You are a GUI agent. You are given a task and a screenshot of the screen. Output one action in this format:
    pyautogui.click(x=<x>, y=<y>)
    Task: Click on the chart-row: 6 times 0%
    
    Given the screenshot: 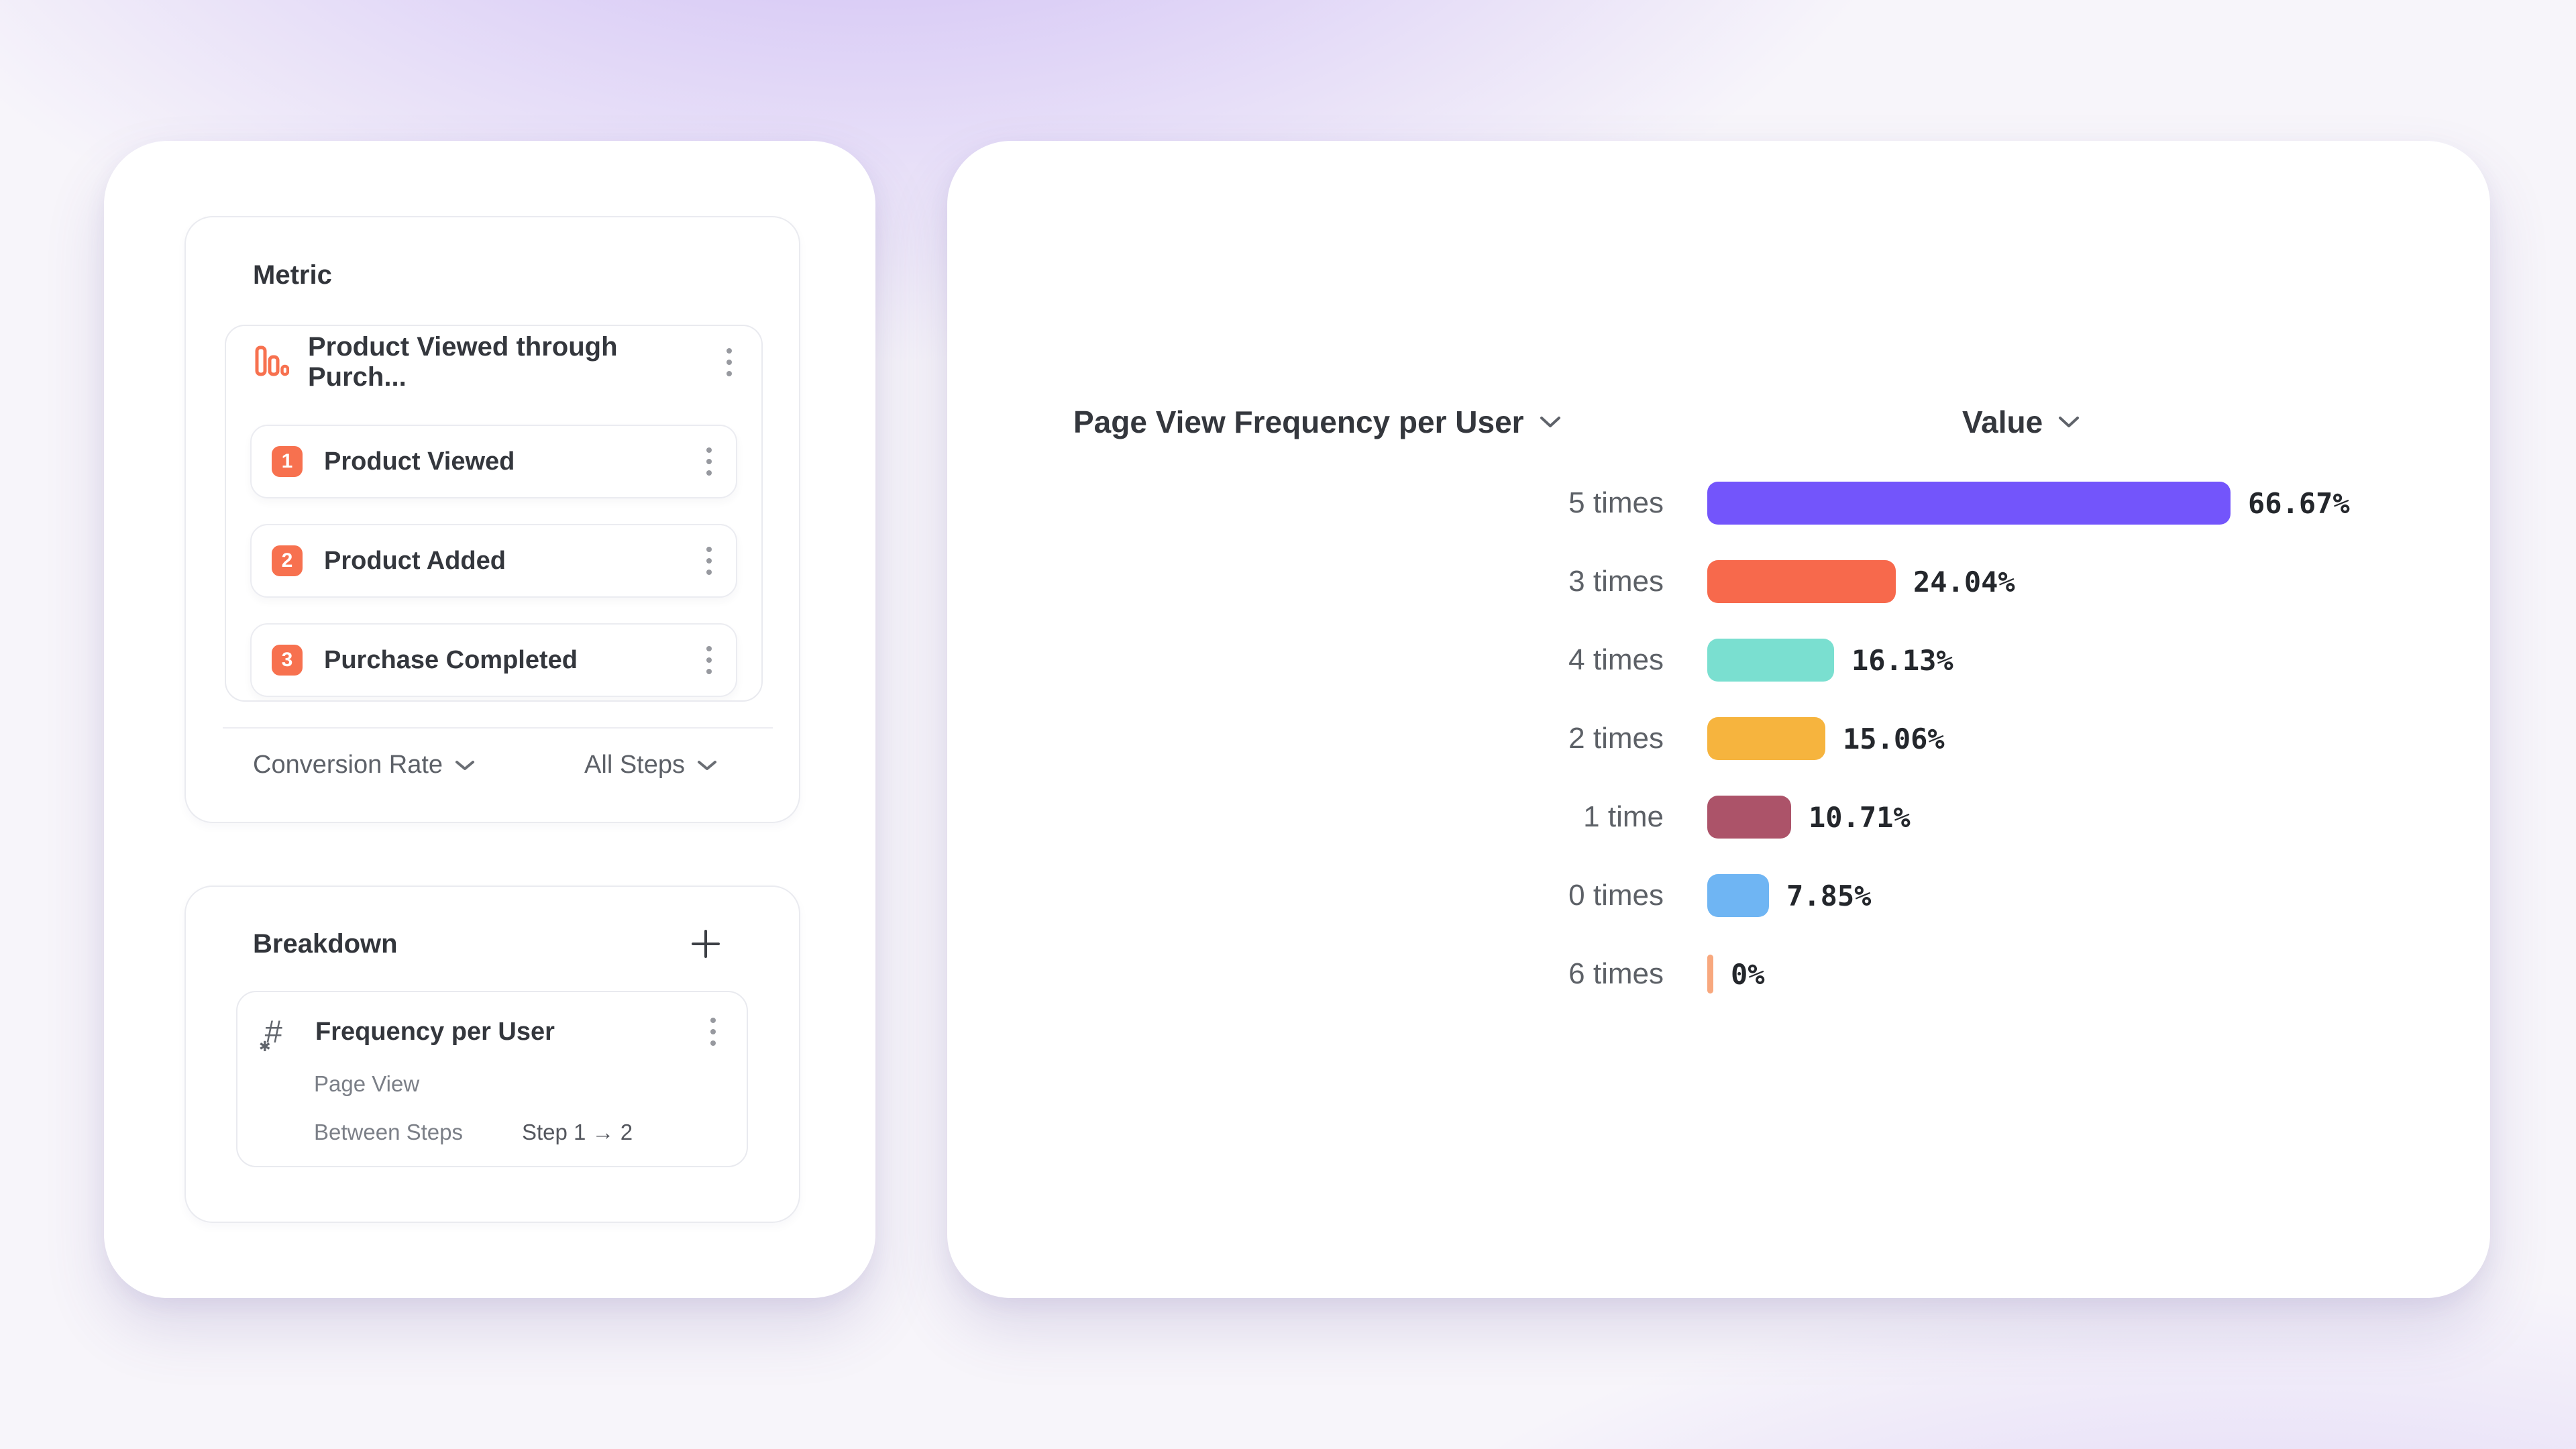 What is the action you would take?
    pyautogui.click(x=1718, y=974)
    